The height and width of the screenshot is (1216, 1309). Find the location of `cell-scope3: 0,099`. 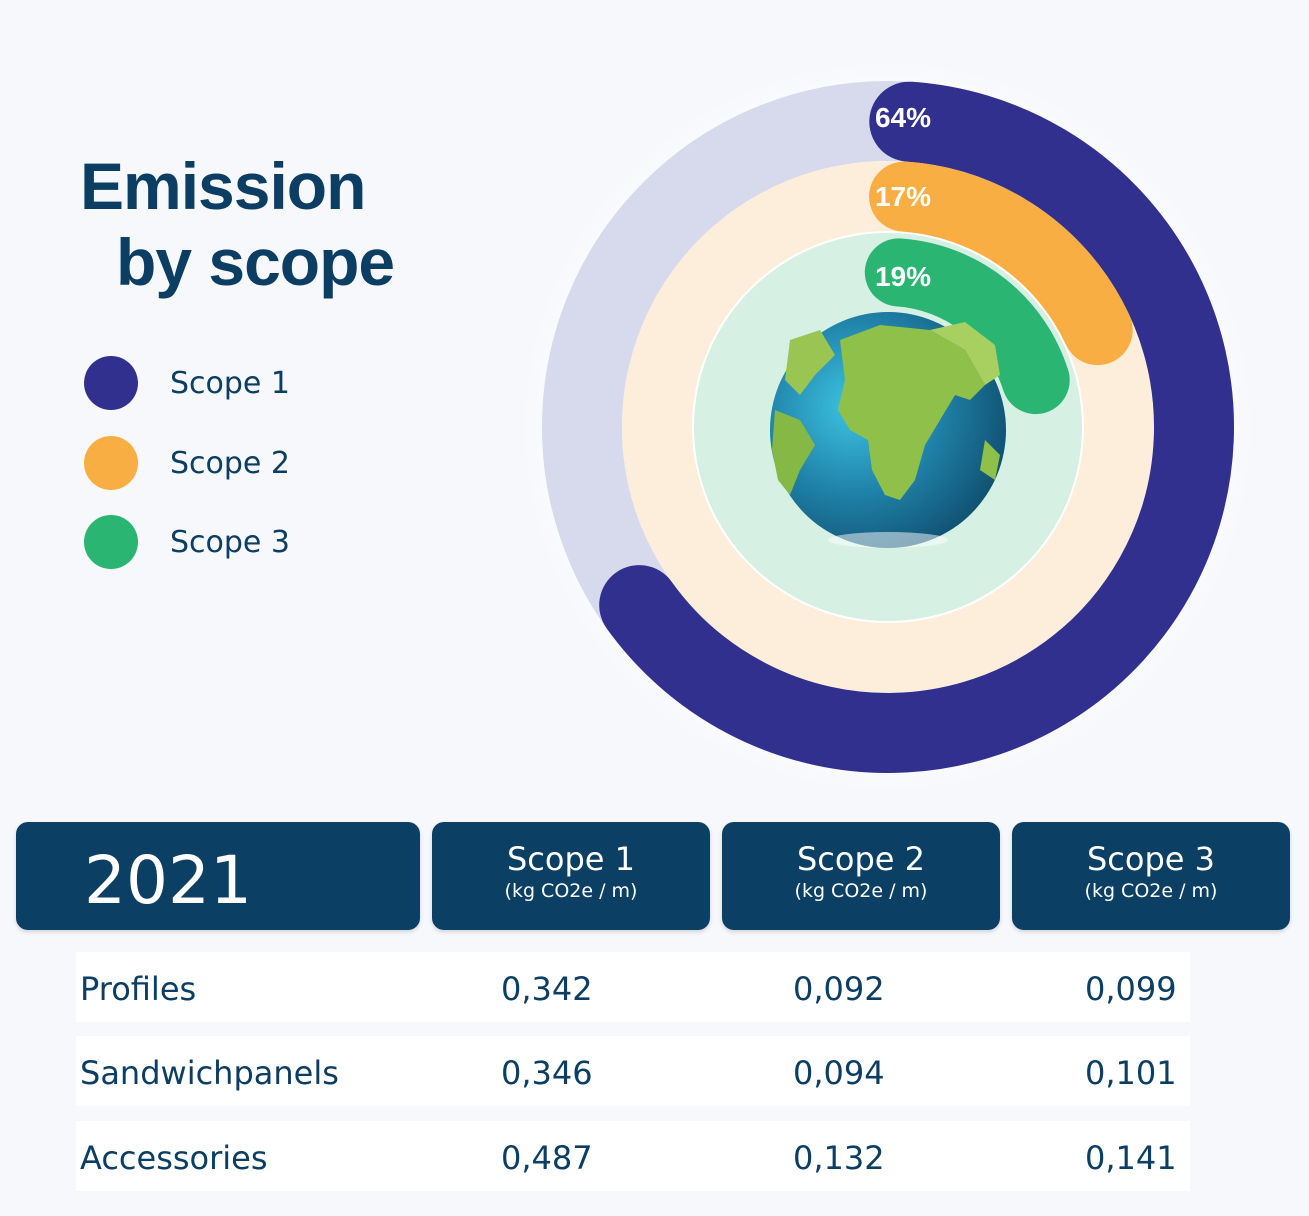

cell-scope3: 0,099 is located at coordinates (1131, 989).